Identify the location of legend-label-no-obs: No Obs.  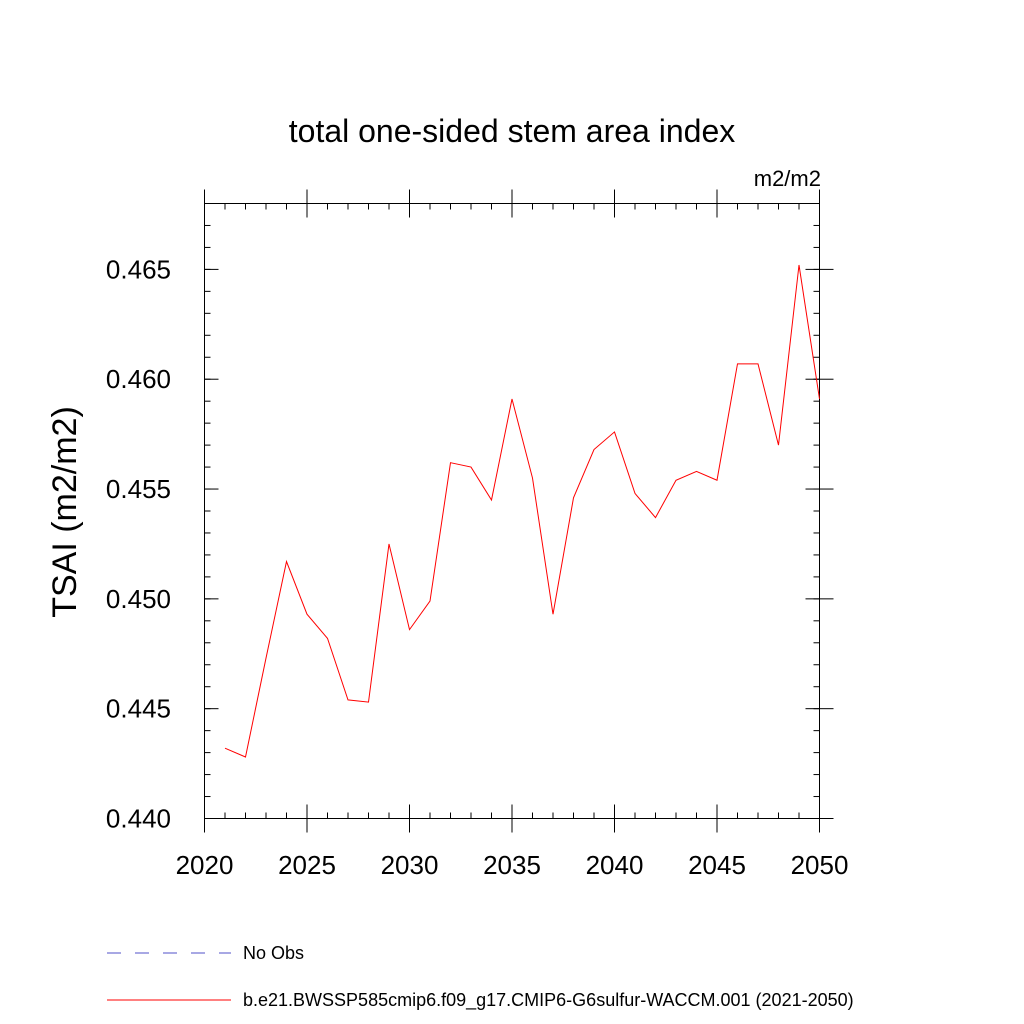
(273, 953).